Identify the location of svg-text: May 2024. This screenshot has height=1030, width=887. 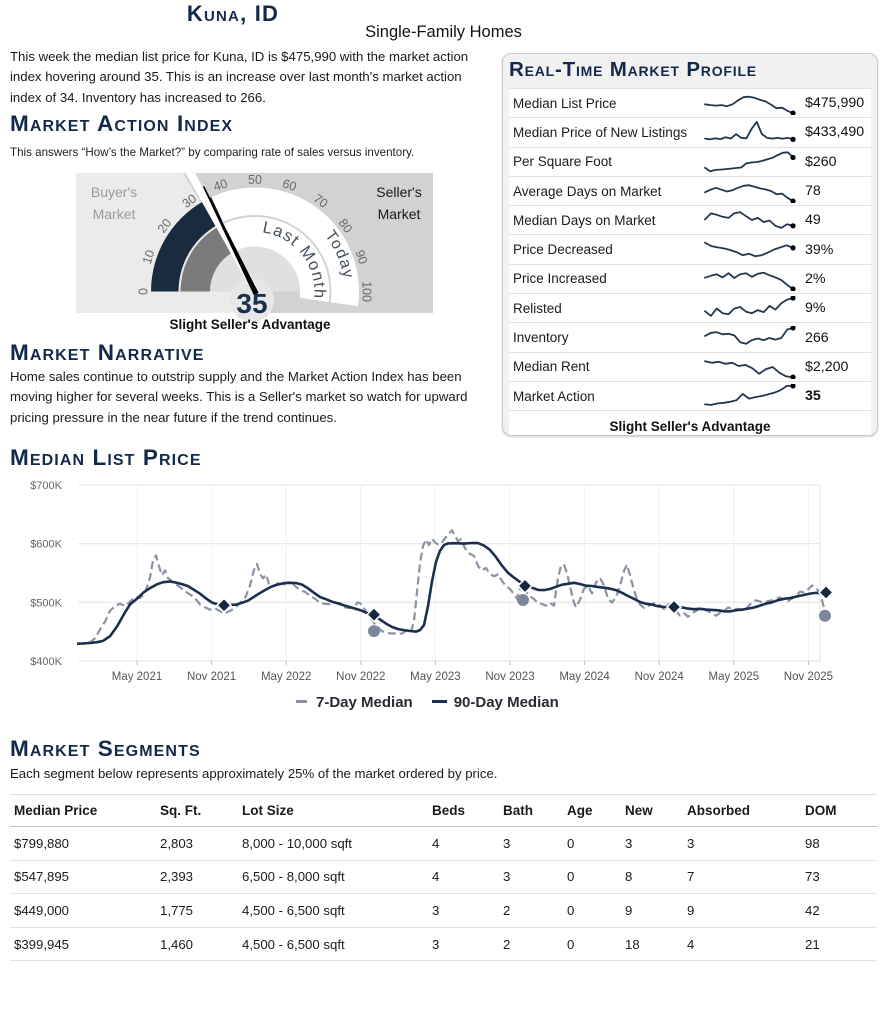
(584, 677).